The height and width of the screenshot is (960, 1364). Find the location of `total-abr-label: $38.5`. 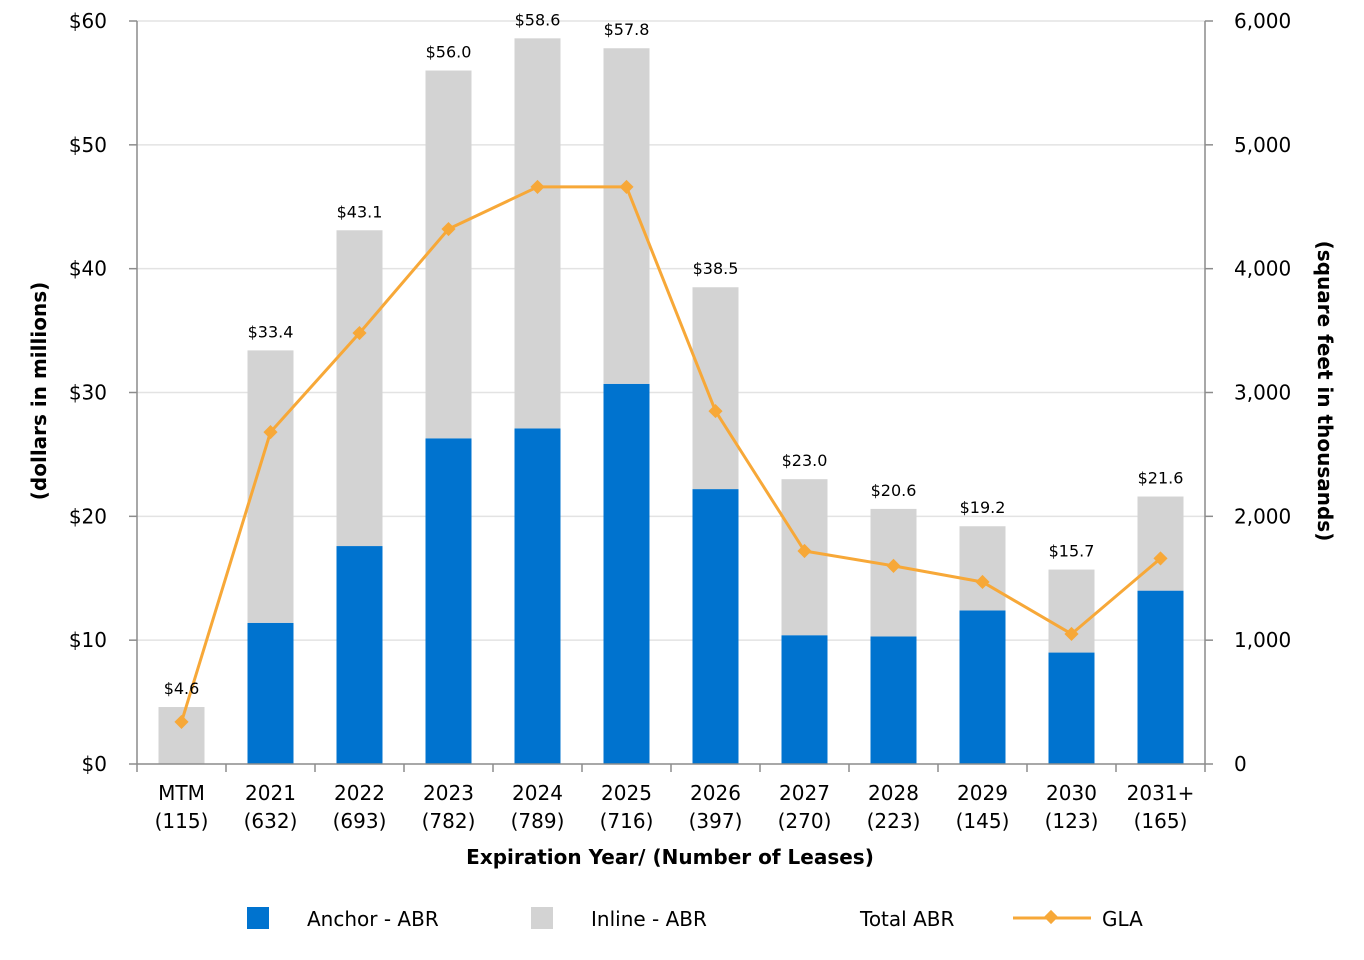

total-abr-label: $38.5 is located at coordinates (716, 268).